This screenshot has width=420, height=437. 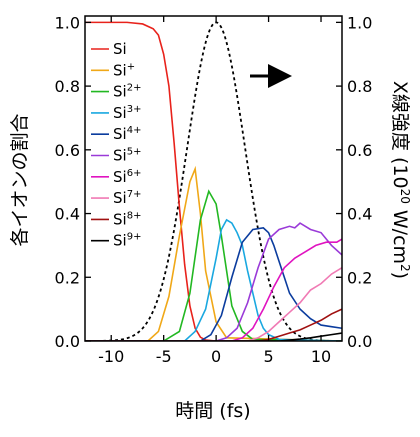 I want to click on y-left-tick-label: 1.0, so click(x=67, y=22).